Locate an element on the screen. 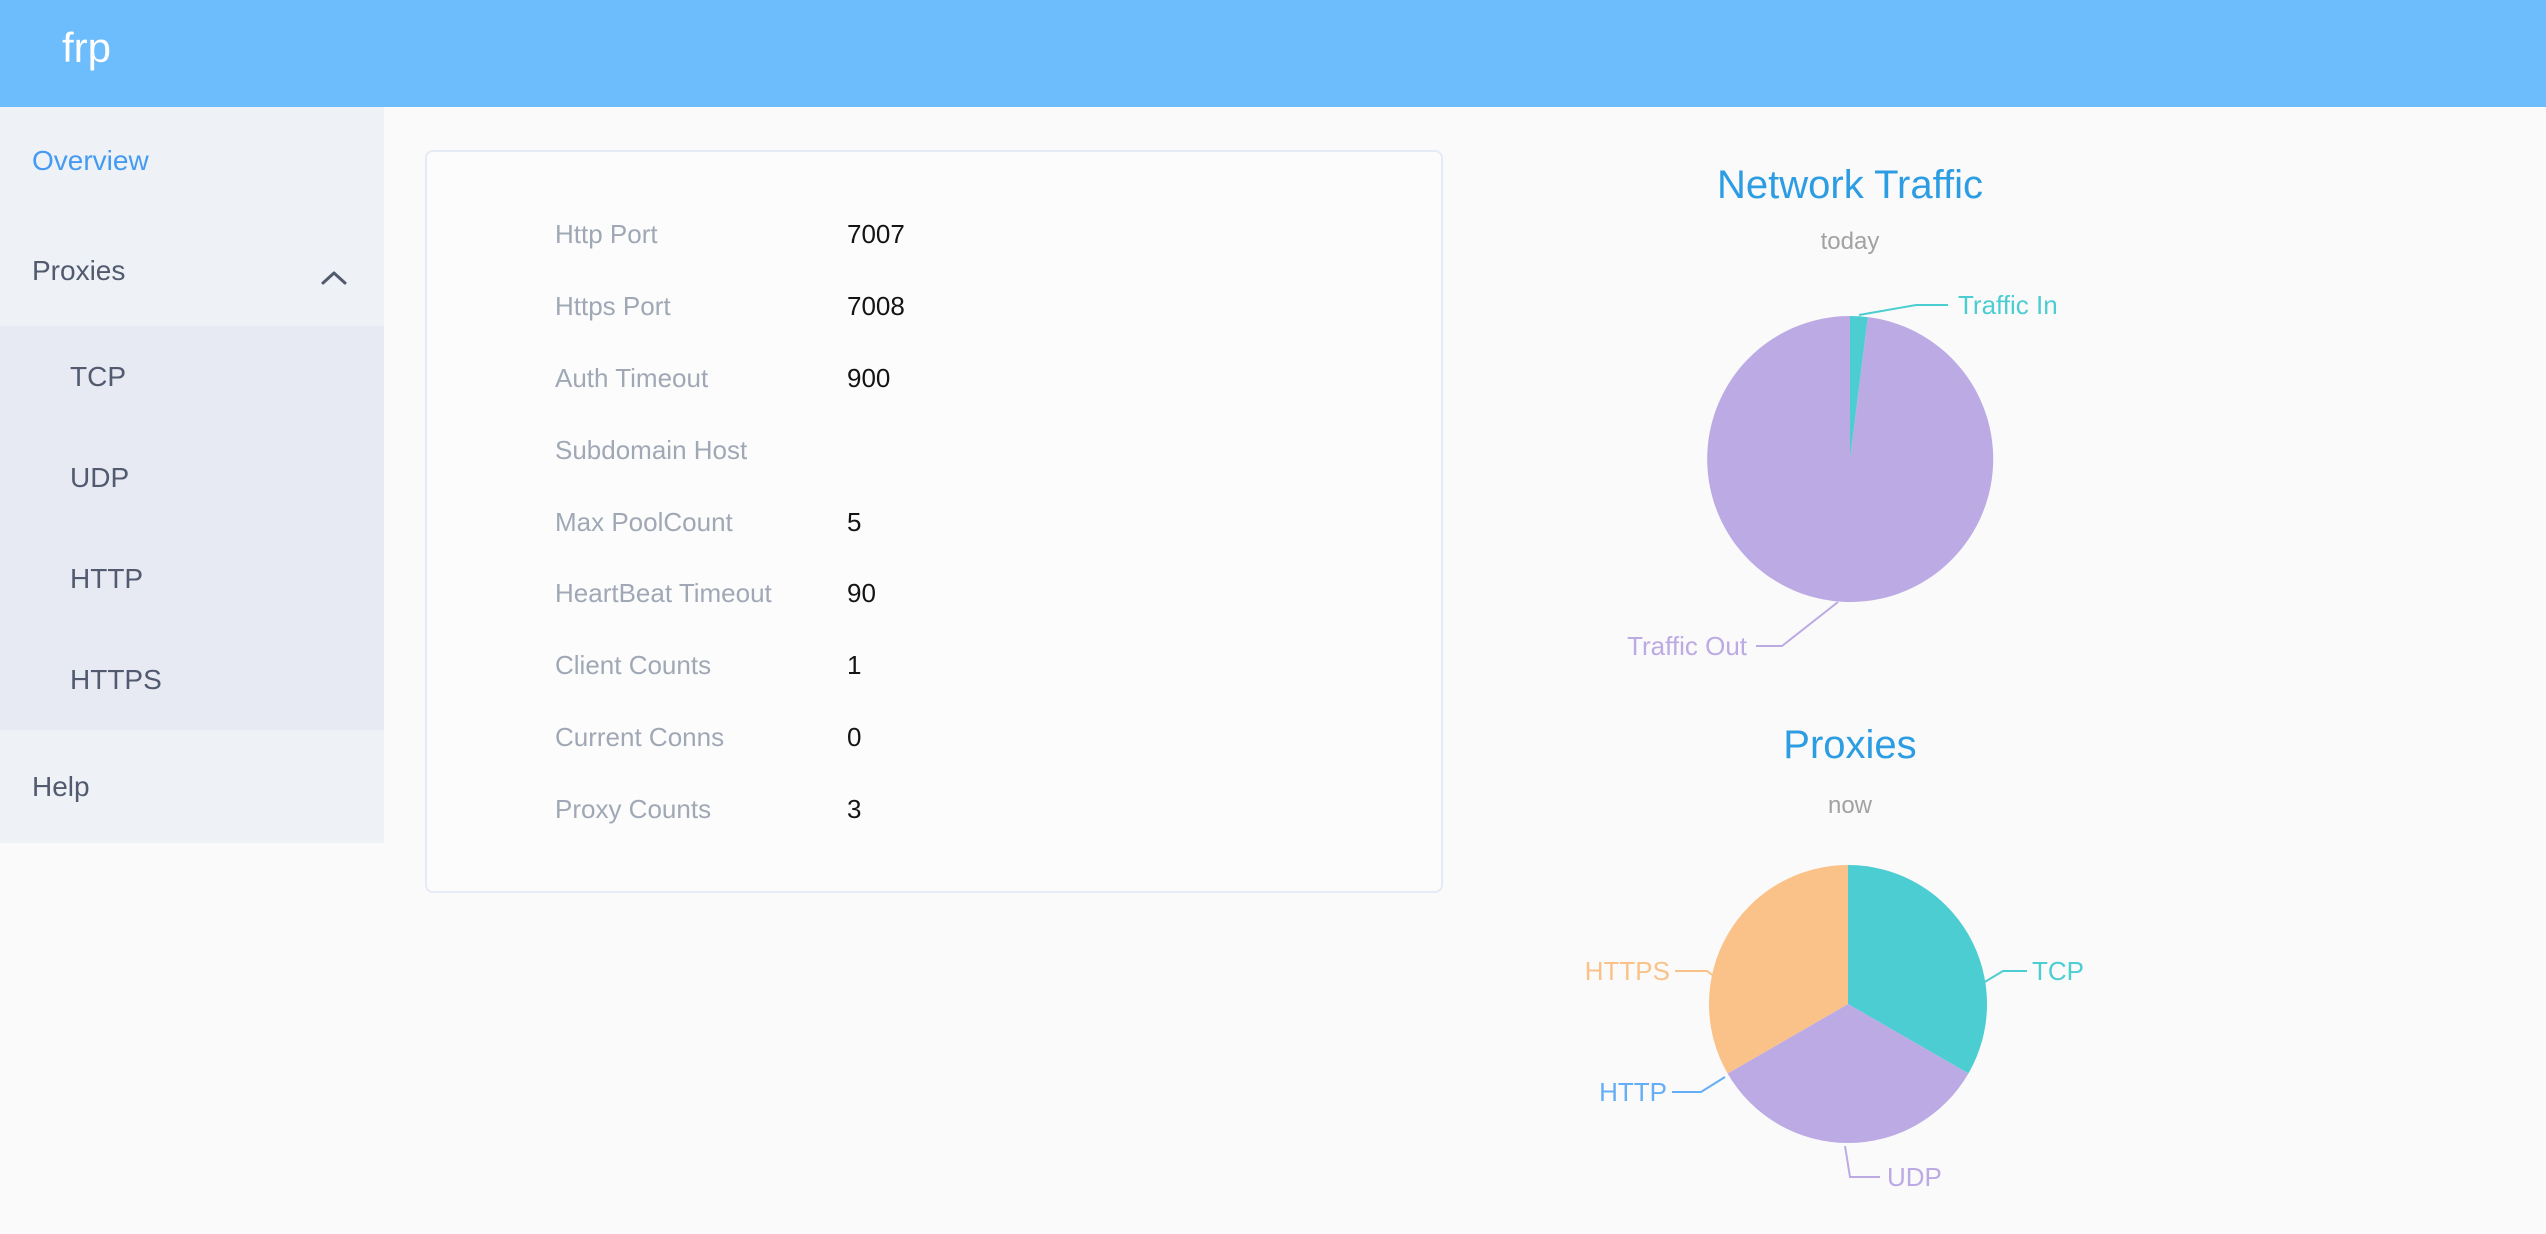 The height and width of the screenshot is (1234, 2546). info-row-current-conns: Current Conns 0 is located at coordinates (934, 738).